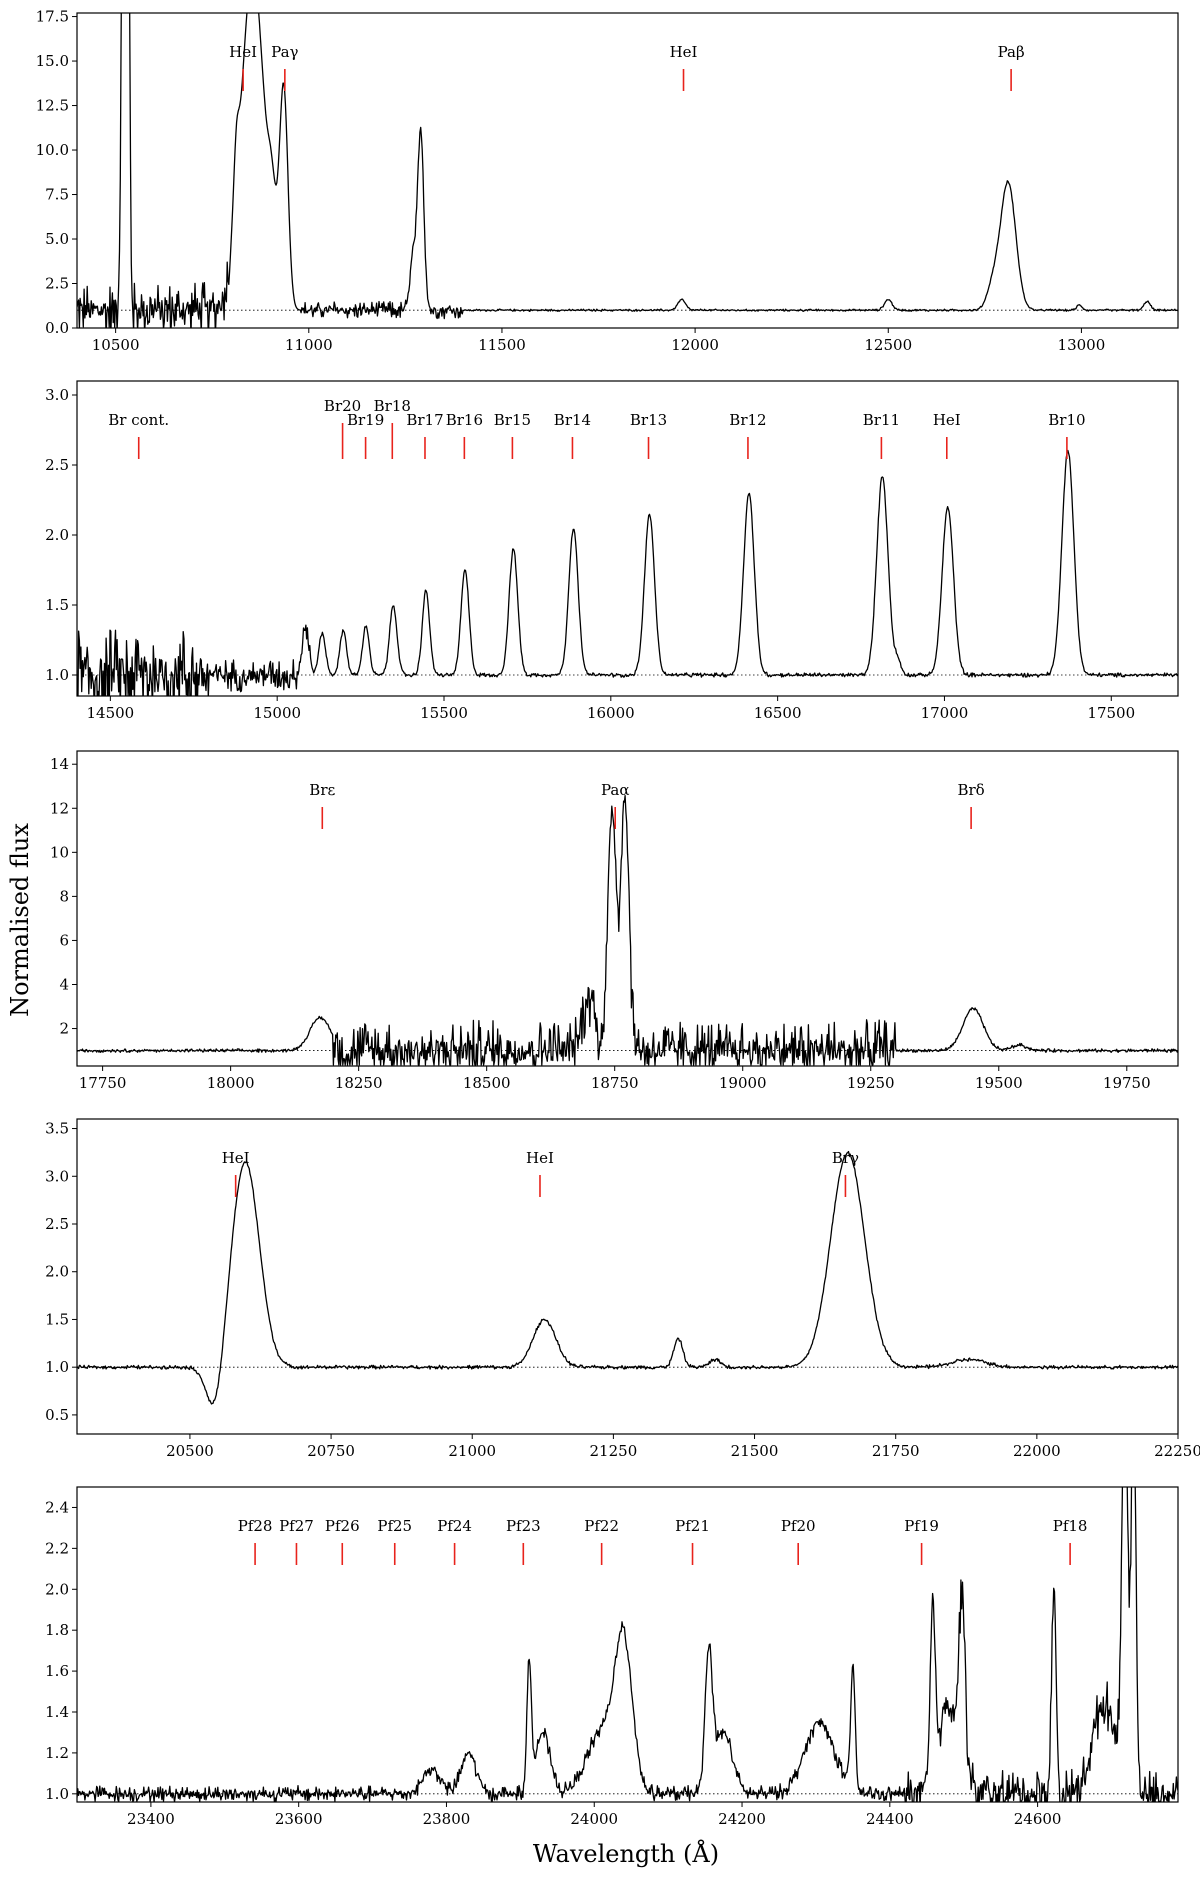  Describe the element at coordinates (523, 1526) in the screenshot. I see `line-label: Pf23` at that location.